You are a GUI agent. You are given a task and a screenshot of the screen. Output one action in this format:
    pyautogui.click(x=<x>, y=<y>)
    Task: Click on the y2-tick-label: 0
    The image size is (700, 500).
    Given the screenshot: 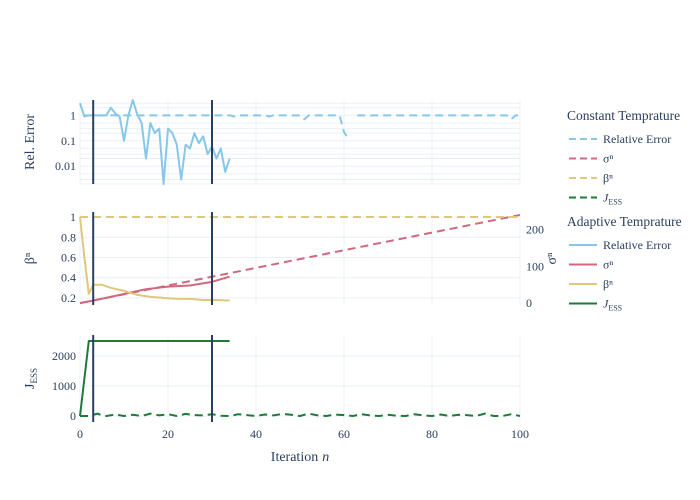 What is the action you would take?
    pyautogui.click(x=529, y=303)
    